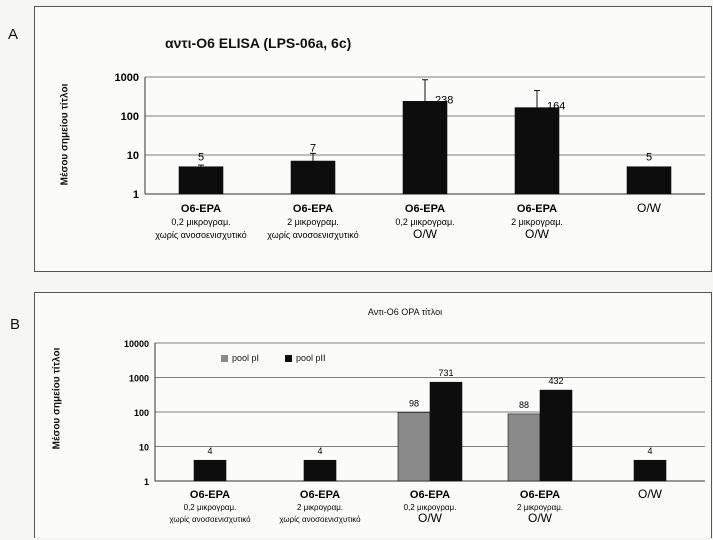 The width and height of the screenshot is (713, 540). I want to click on chart-b-value-label: 98, so click(414, 403).